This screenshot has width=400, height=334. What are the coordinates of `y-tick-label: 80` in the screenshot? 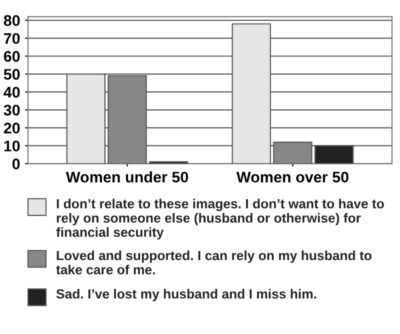 It's located at (12, 20).